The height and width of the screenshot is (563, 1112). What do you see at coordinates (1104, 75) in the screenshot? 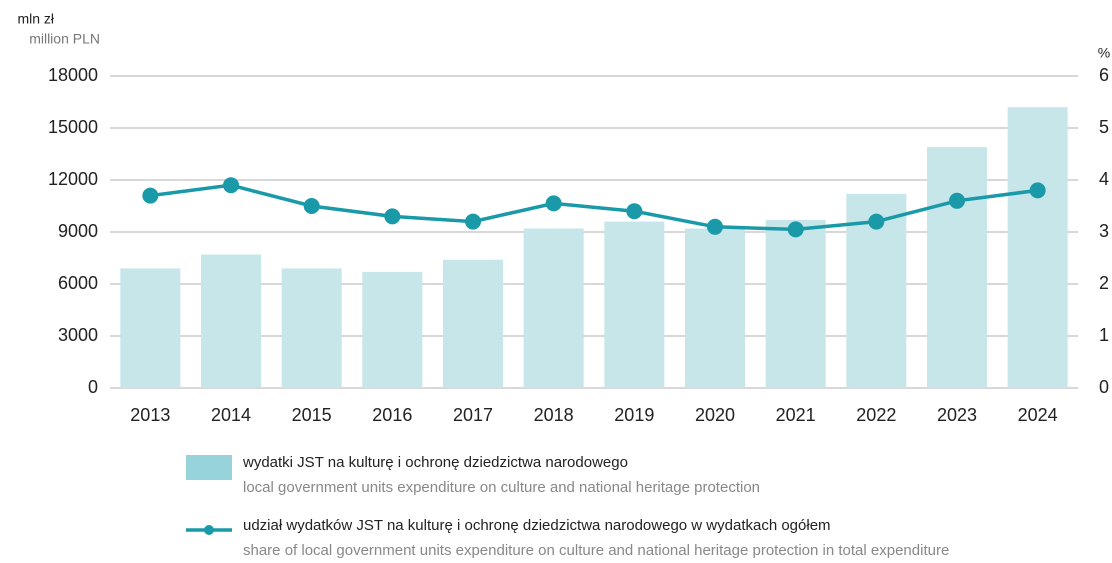
I see `y2-tick-label: 6` at bounding box center [1104, 75].